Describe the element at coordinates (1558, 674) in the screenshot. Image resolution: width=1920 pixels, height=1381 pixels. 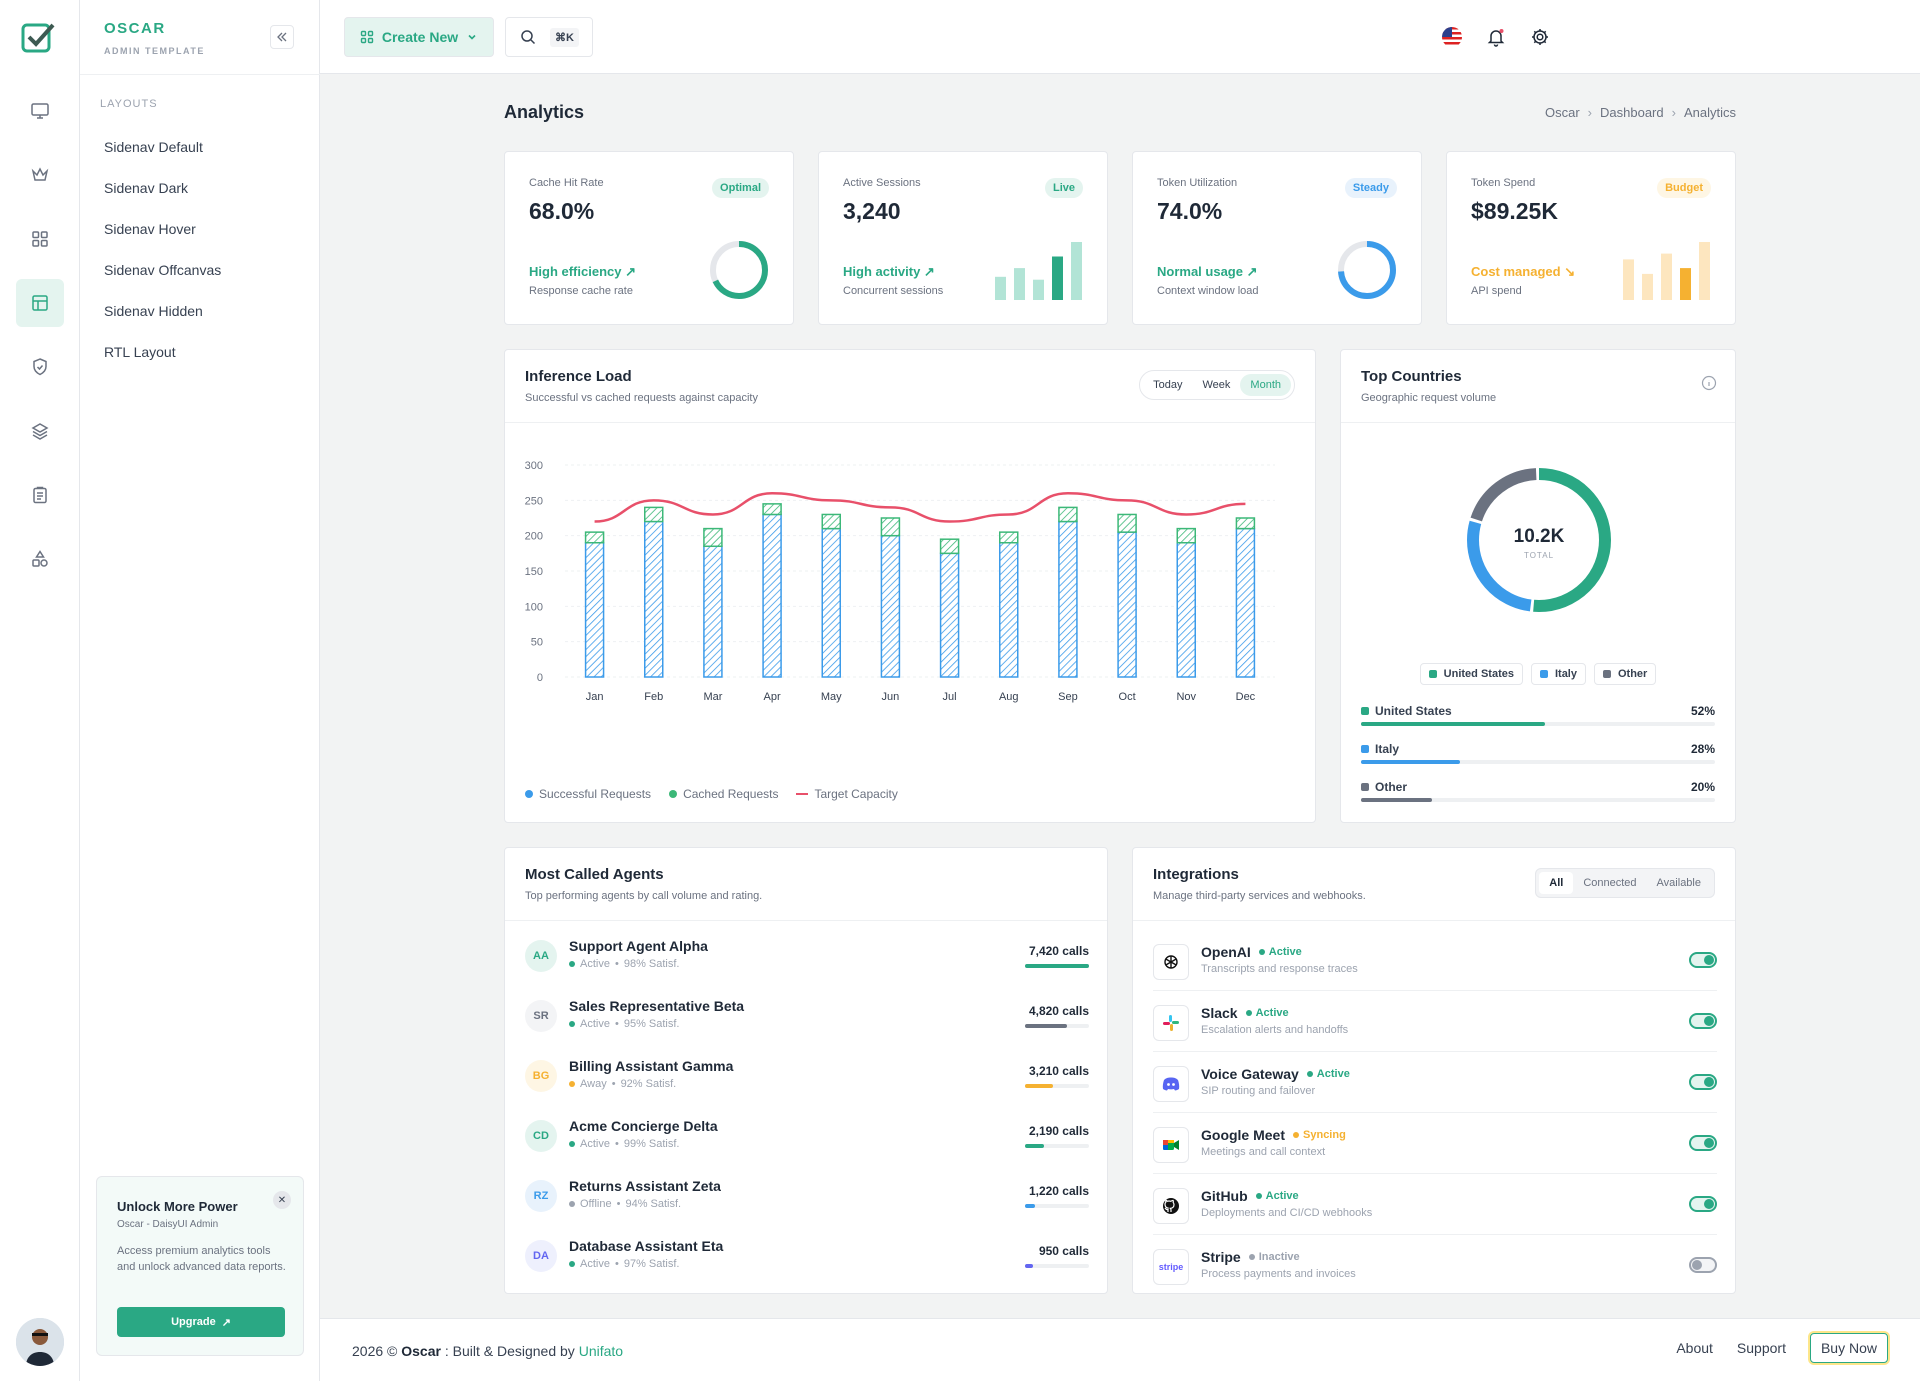
I see `legend-item: Italy` at that location.